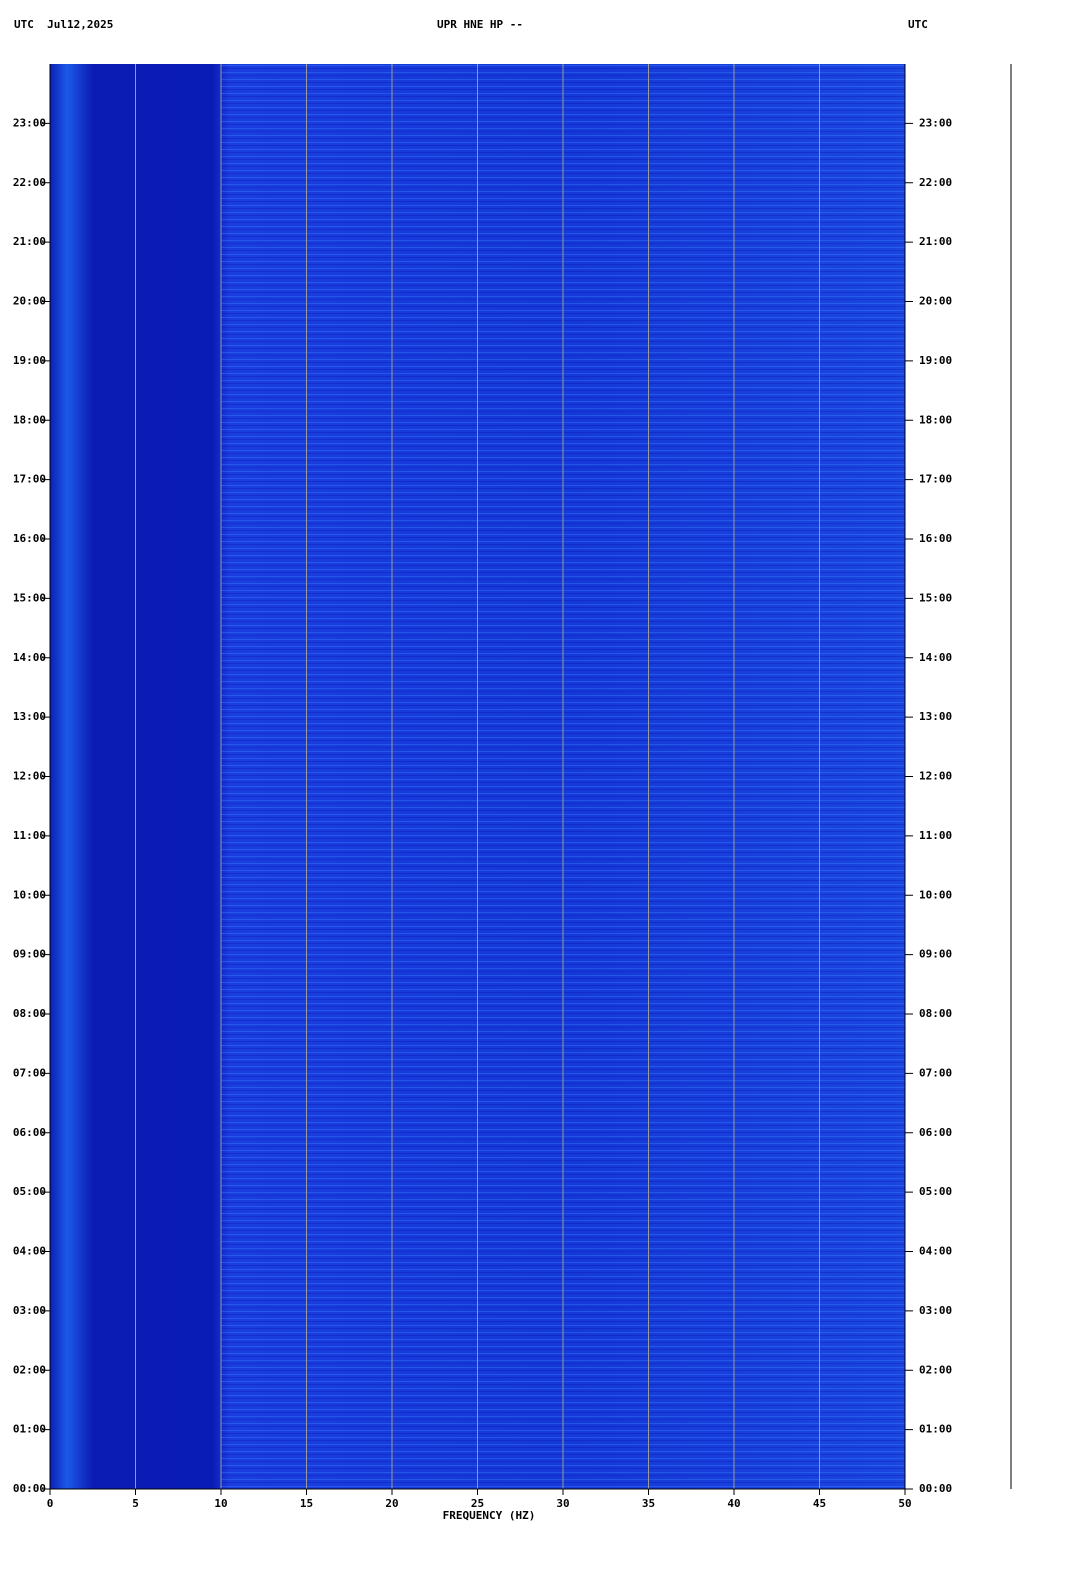 Image resolution: width=1066 pixels, height=1584 pixels. What do you see at coordinates (935, 776) in the screenshot?
I see `y2-tick-label: 12:00` at bounding box center [935, 776].